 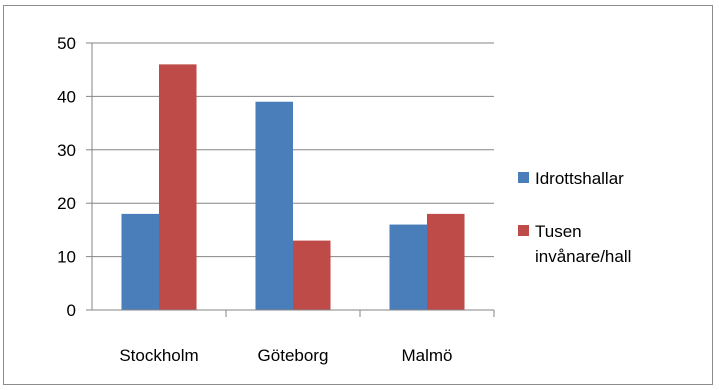 What do you see at coordinates (66, 96) in the screenshot?
I see `y-tick-label: 40` at bounding box center [66, 96].